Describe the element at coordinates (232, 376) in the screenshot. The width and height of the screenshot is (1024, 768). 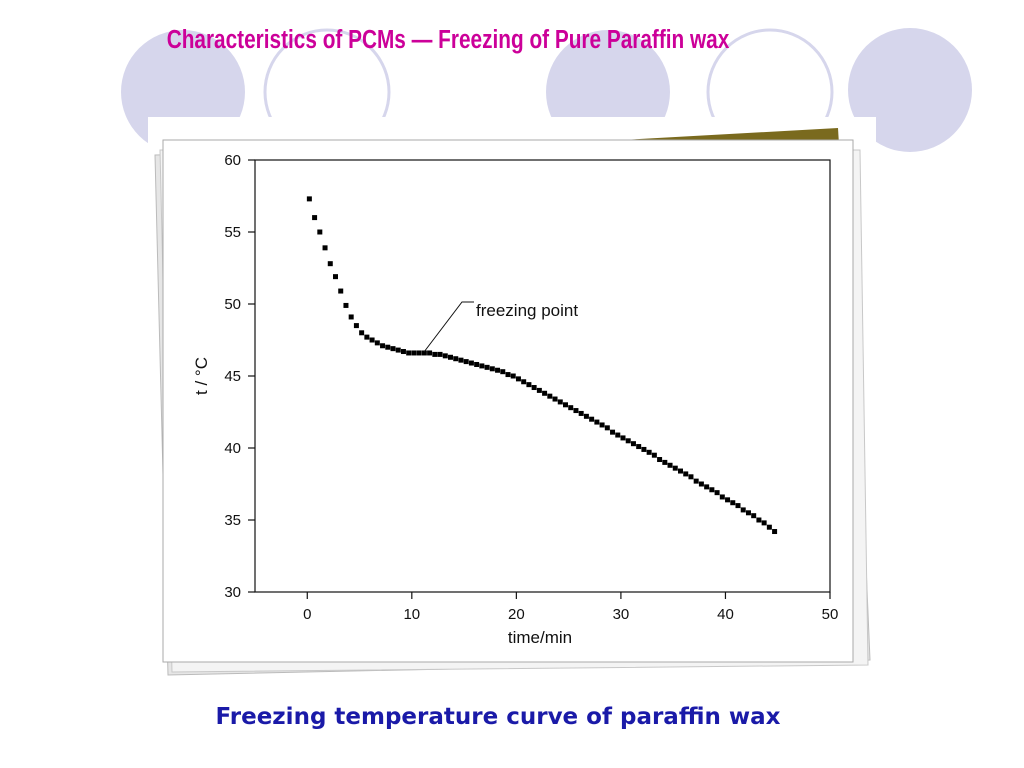
I see `y-tick-label: 45` at that location.